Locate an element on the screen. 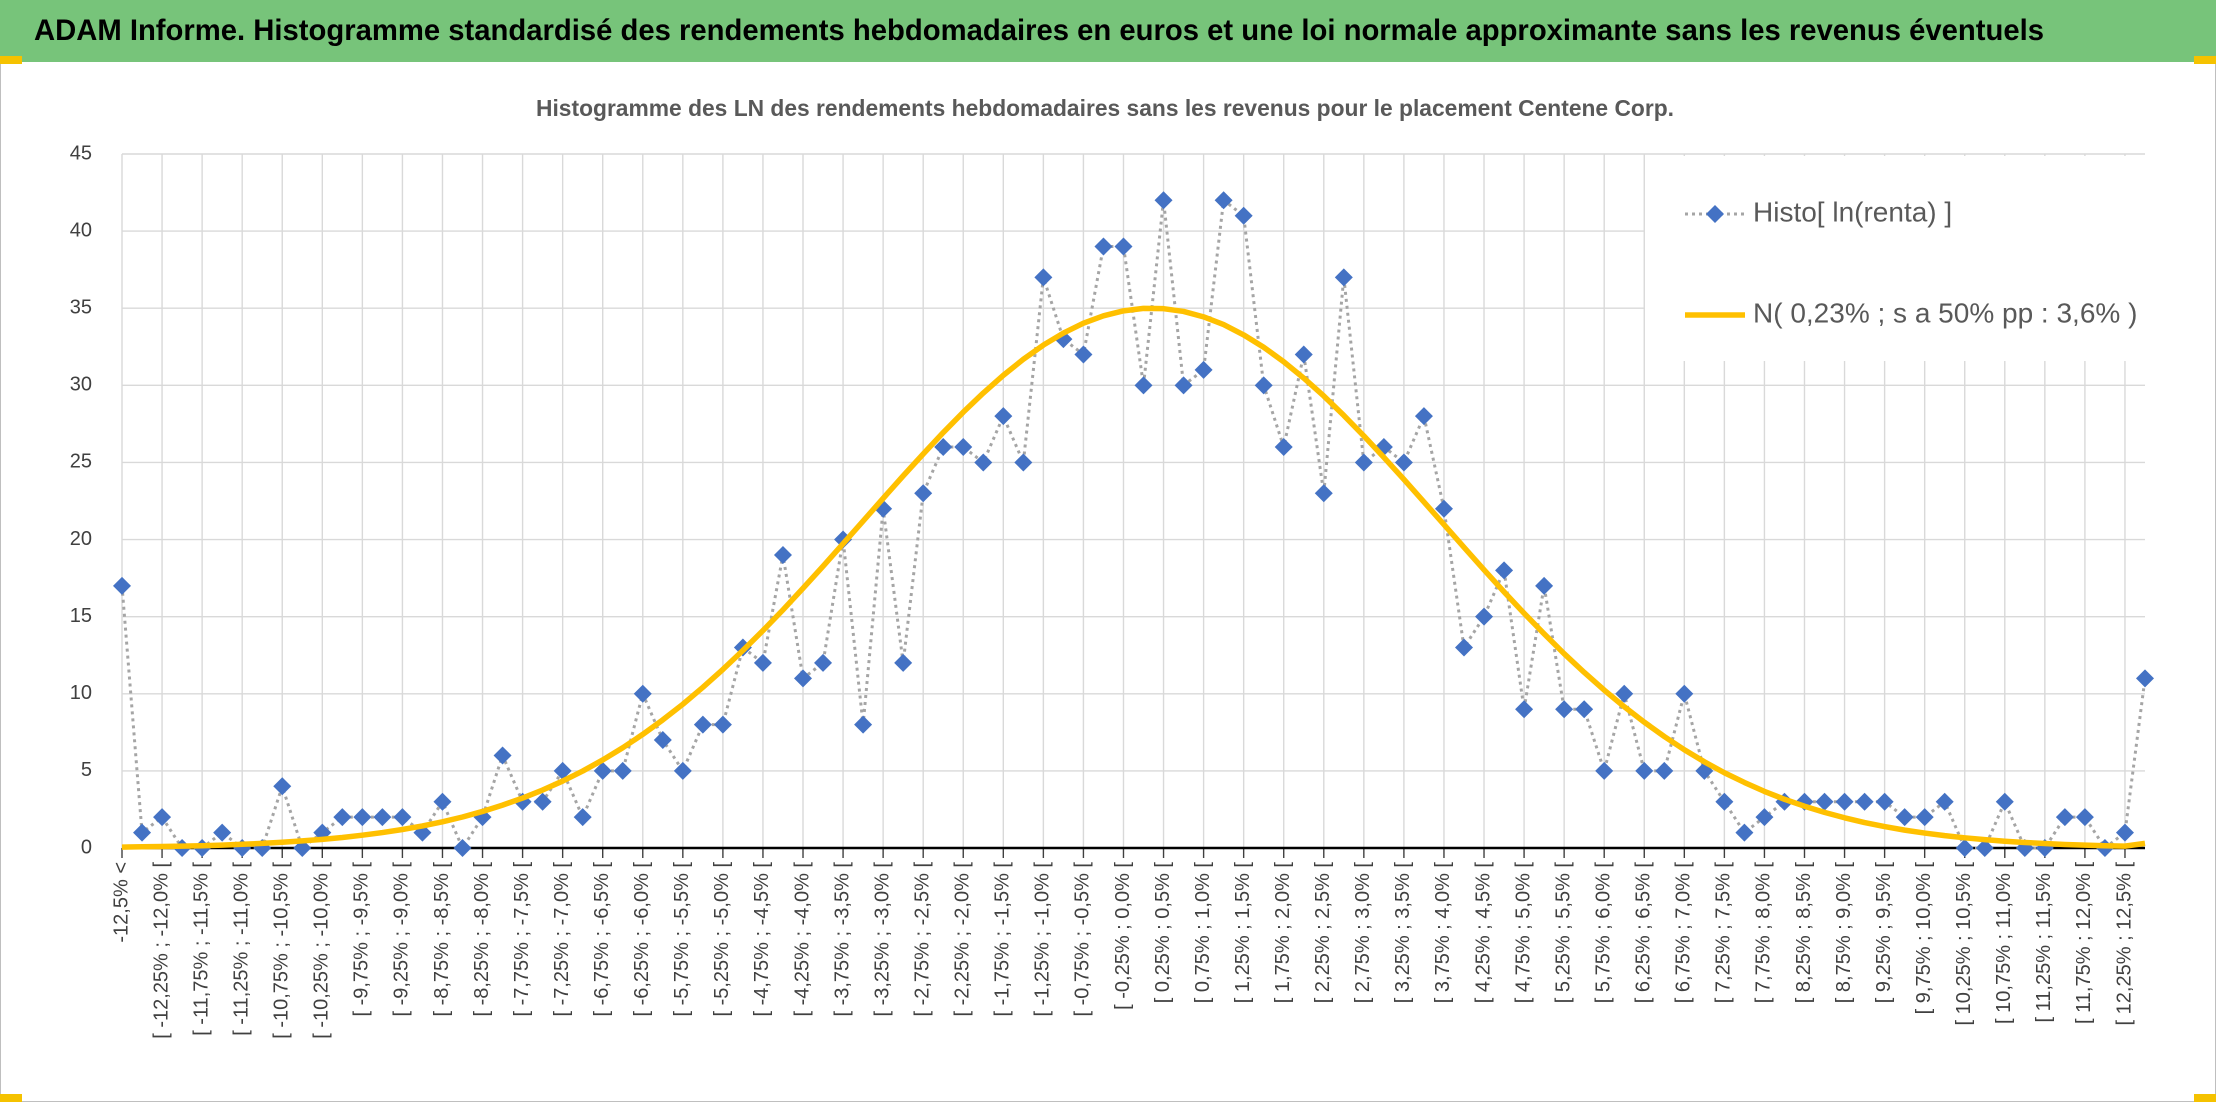 Image resolution: width=2216 pixels, height=1102 pixels. x-tick-label: [ -3,25% ; -3,0% [ is located at coordinates (882, 939).